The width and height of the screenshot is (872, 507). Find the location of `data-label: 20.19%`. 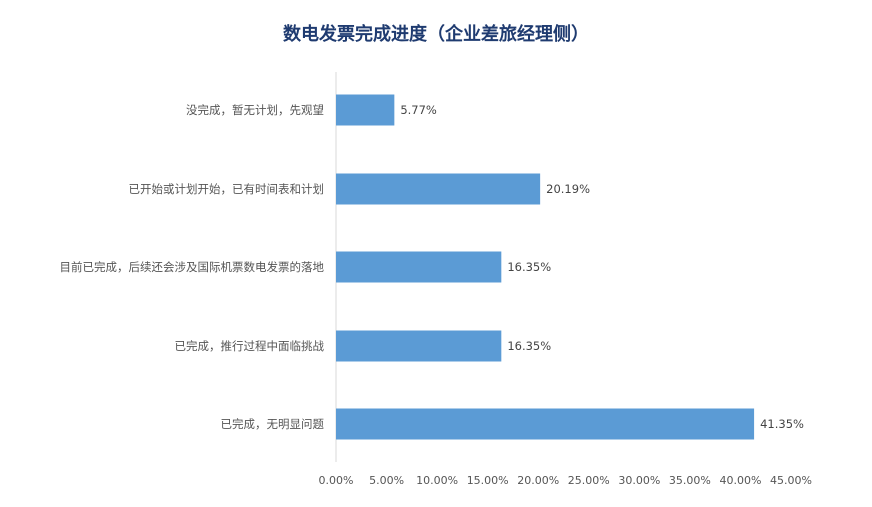

data-label: 20.19% is located at coordinates (568, 189).